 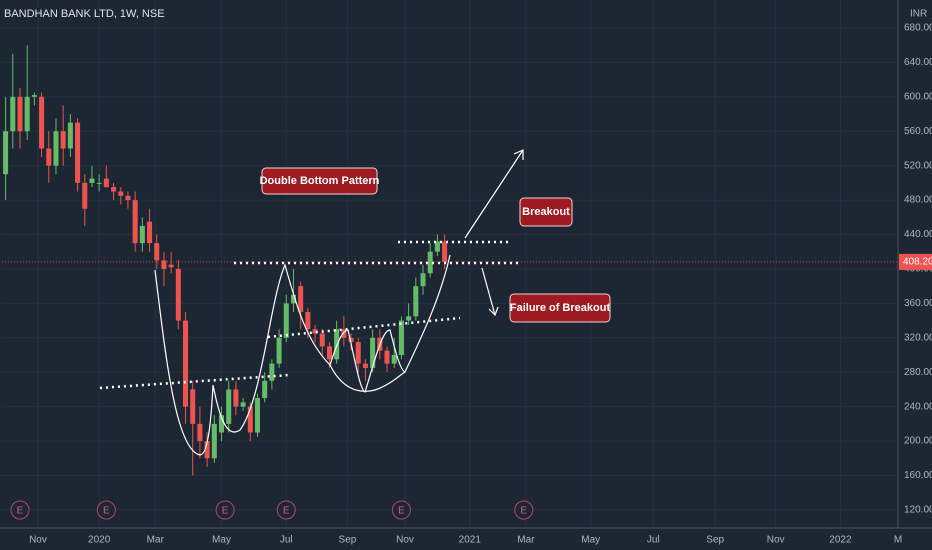 I want to click on y-tick-label: 600.00, so click(x=918, y=96).